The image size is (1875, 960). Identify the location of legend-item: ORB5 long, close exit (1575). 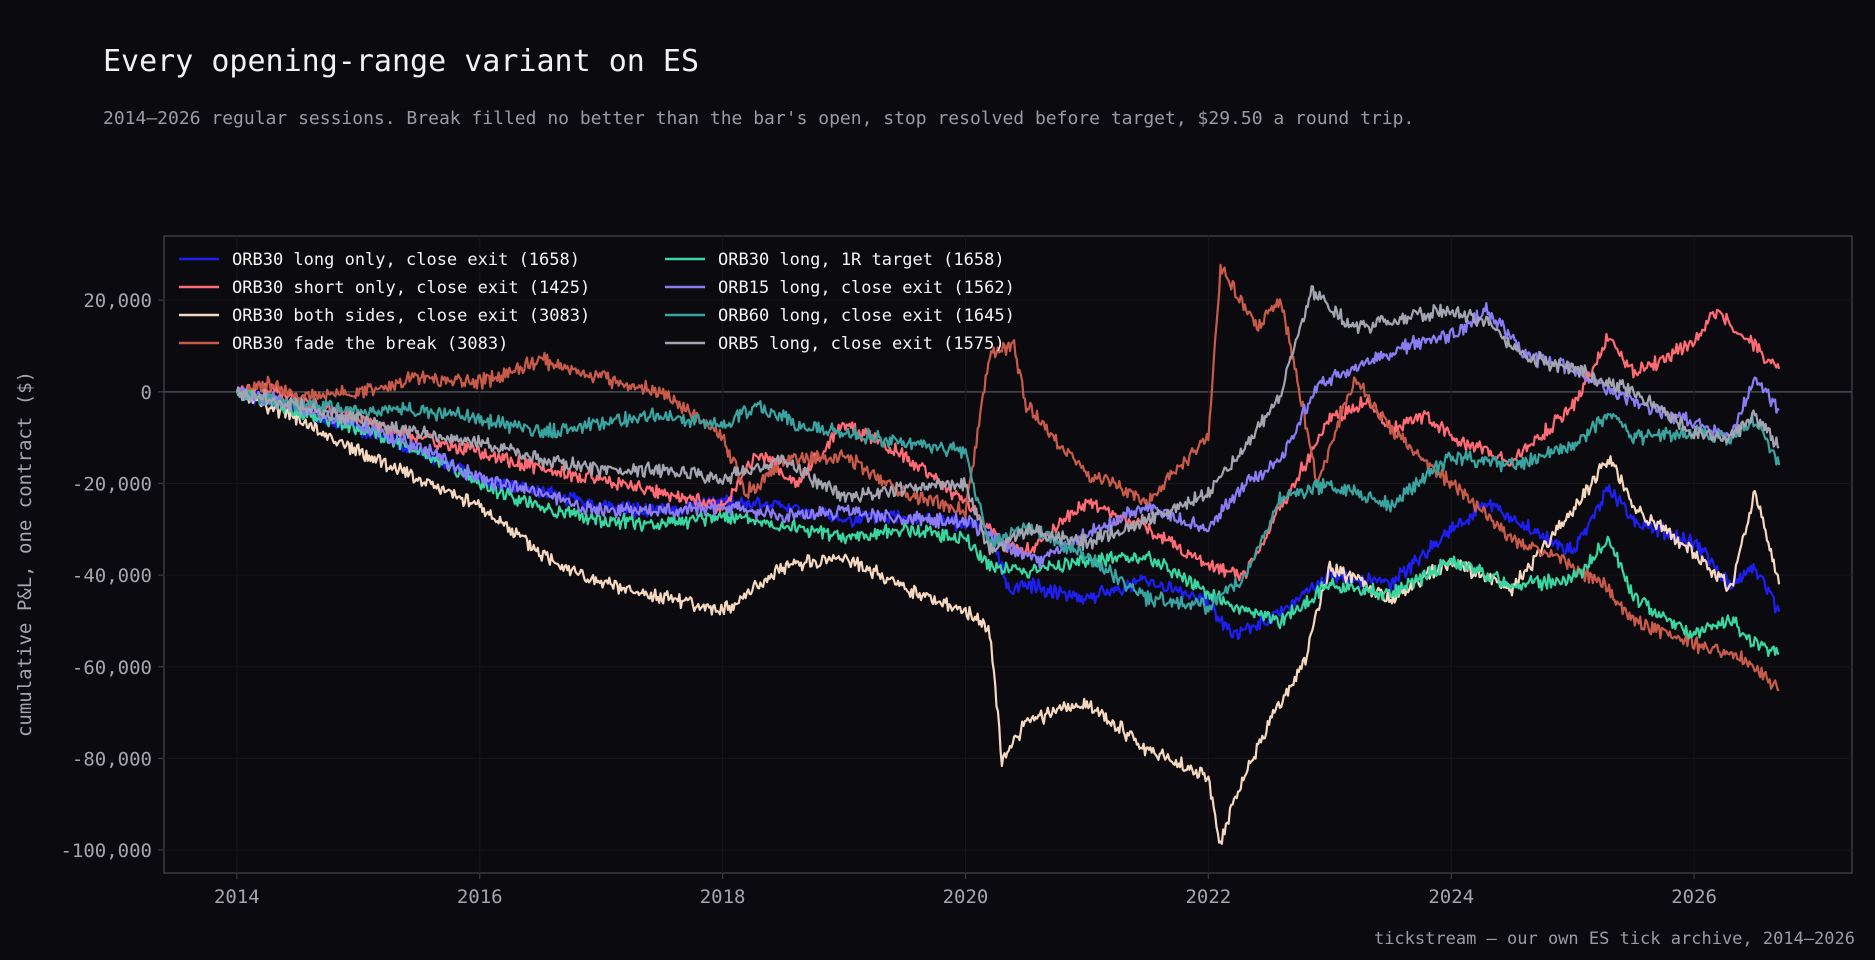
(835, 344).